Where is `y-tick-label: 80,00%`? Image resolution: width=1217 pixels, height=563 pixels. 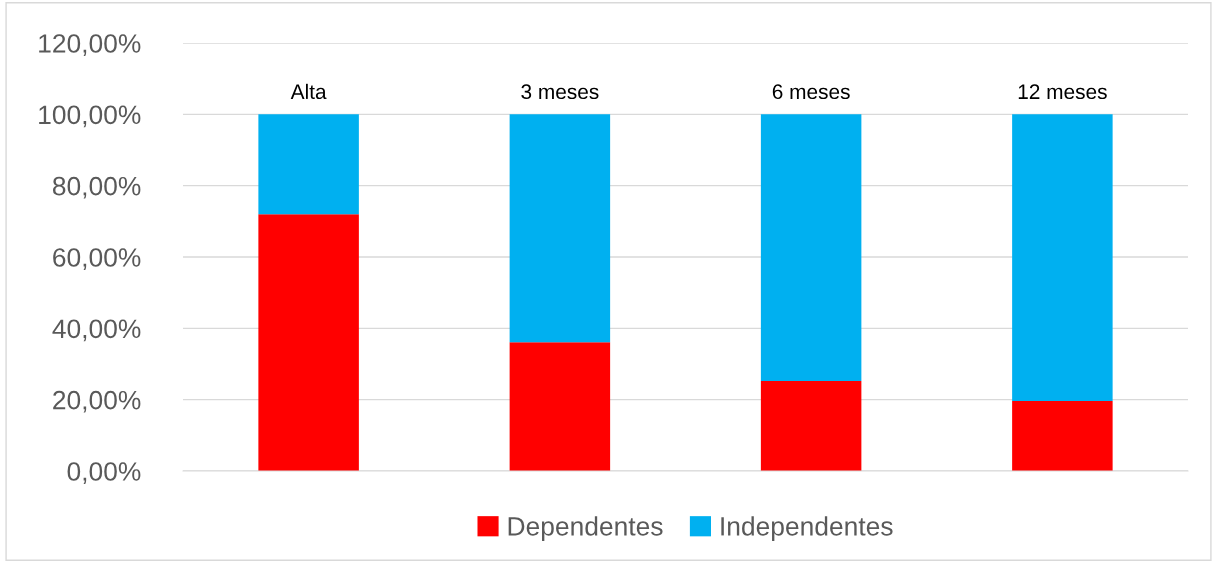
y-tick-label: 80,00% is located at coordinates (96, 187).